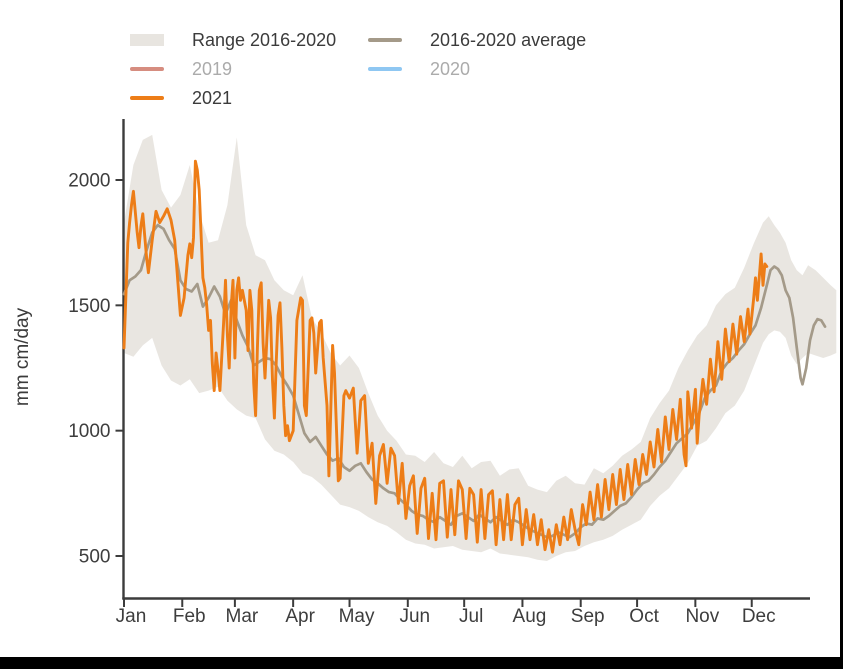  What do you see at coordinates (414, 616) in the screenshot?
I see `x-tick-label-Jun: Jun` at bounding box center [414, 616].